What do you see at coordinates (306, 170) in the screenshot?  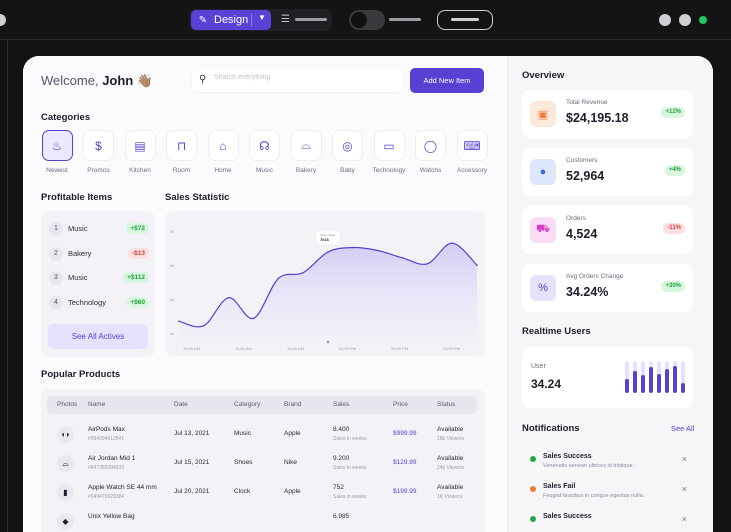 I see `category-label: Bakery` at bounding box center [306, 170].